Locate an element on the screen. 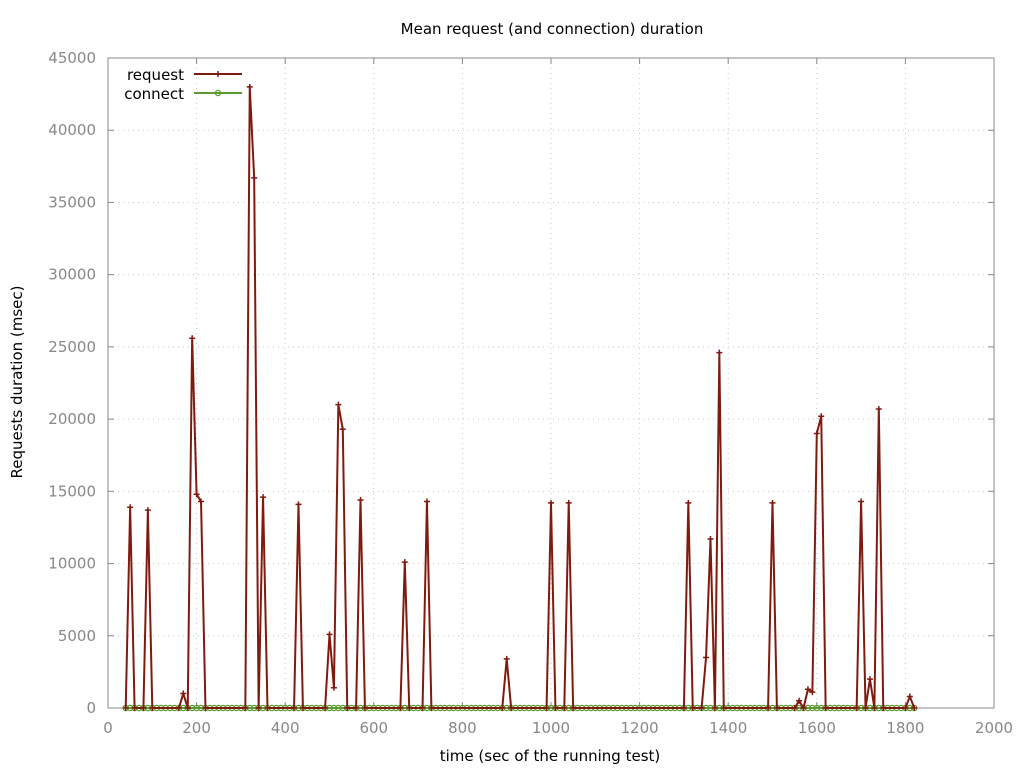 This screenshot has height=768, width=1024. chart-title: Mean request (and connection) duration is located at coordinates (552, 29).